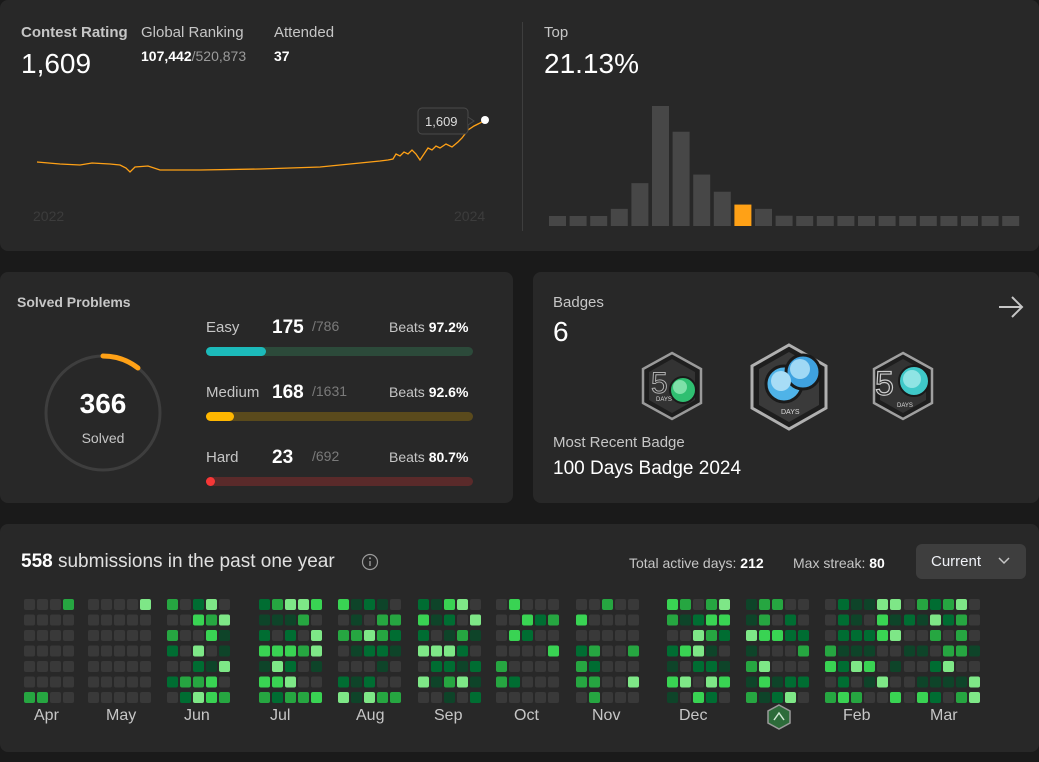 Image resolution: width=1039 pixels, height=762 pixels. Describe the element at coordinates (779, 717) in the screenshot. I see `jan-badge-icon` at that location.